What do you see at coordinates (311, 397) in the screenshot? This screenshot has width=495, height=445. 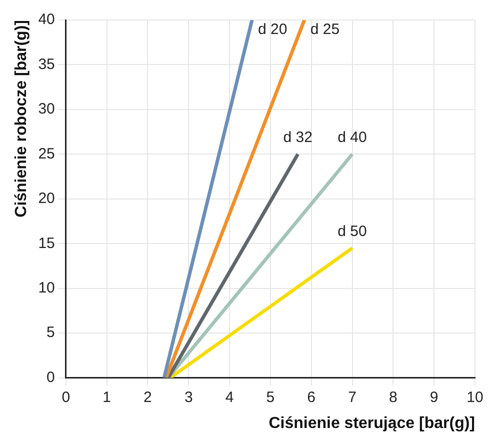 I see `x-tick-label: 6` at bounding box center [311, 397].